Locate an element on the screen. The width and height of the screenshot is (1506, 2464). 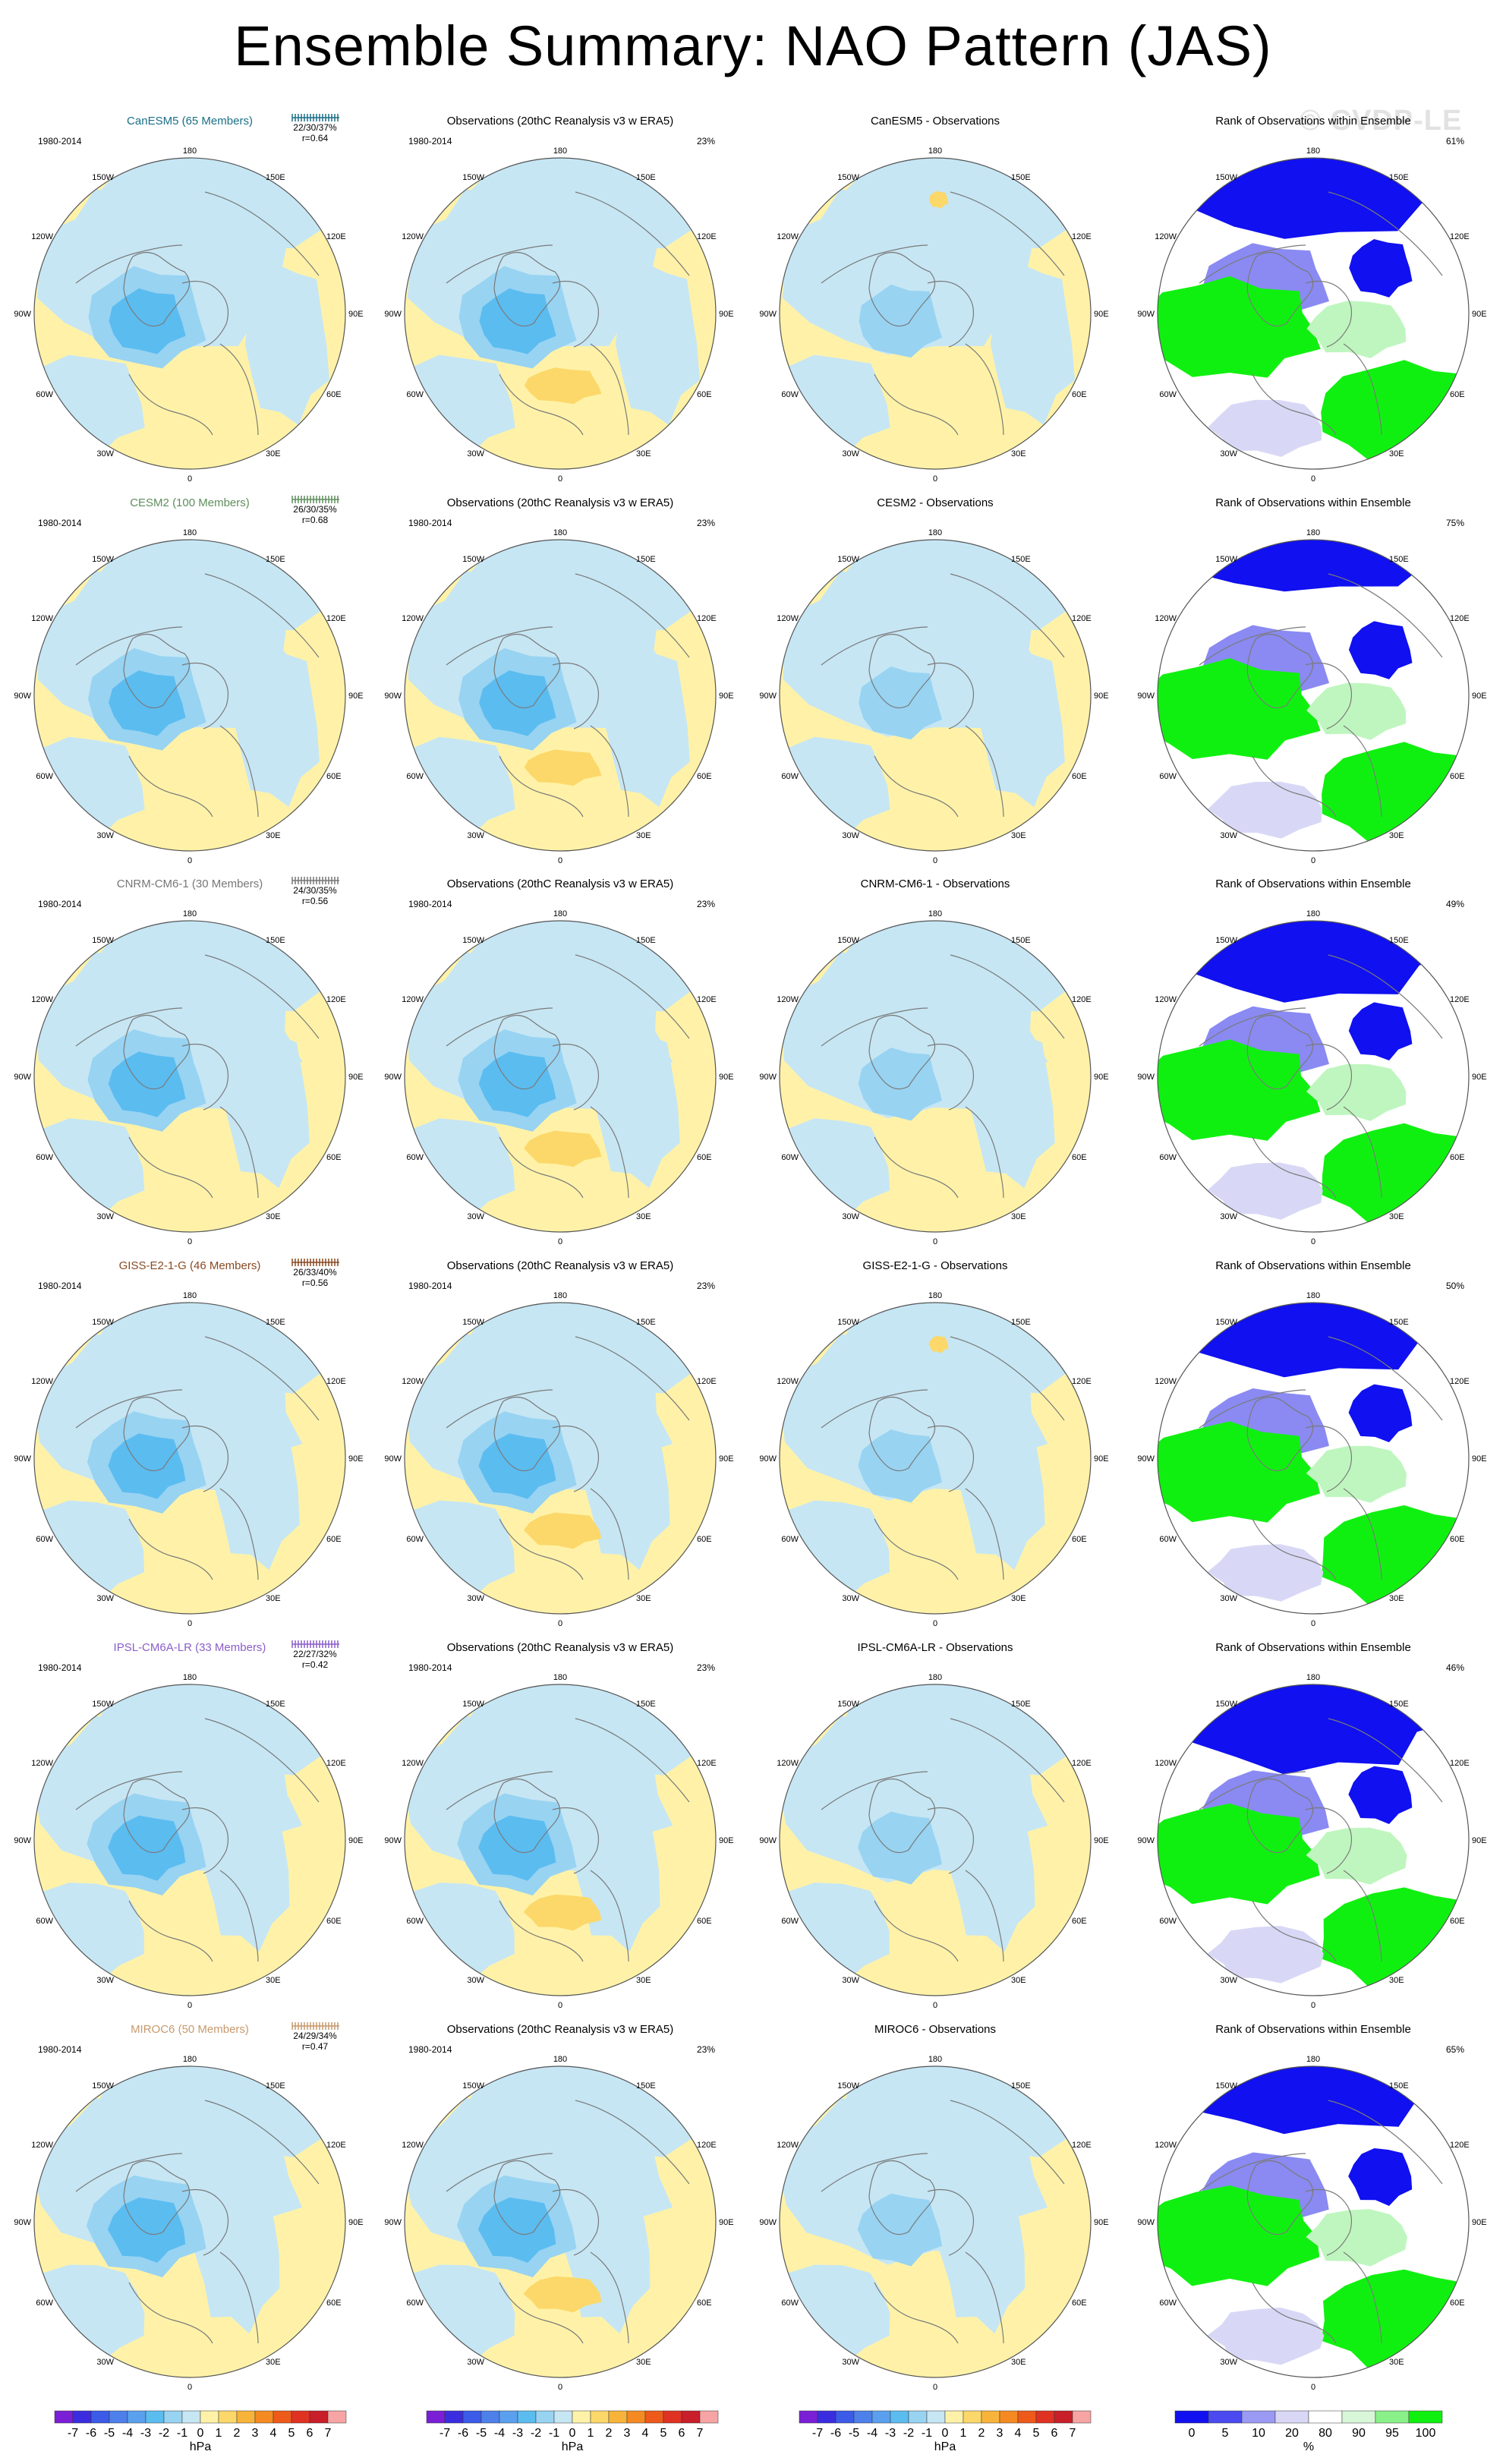
model-stats: 26/33/40% is located at coordinates (315, 1272).